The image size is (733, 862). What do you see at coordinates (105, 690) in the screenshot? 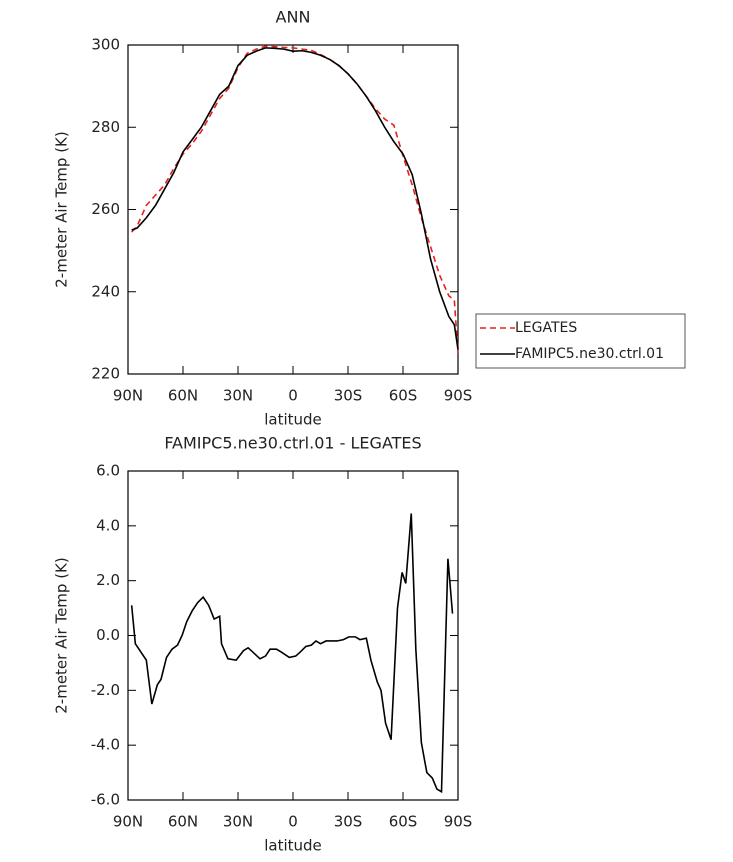
I see `y-tick-label: -2.0` at bounding box center [105, 690].